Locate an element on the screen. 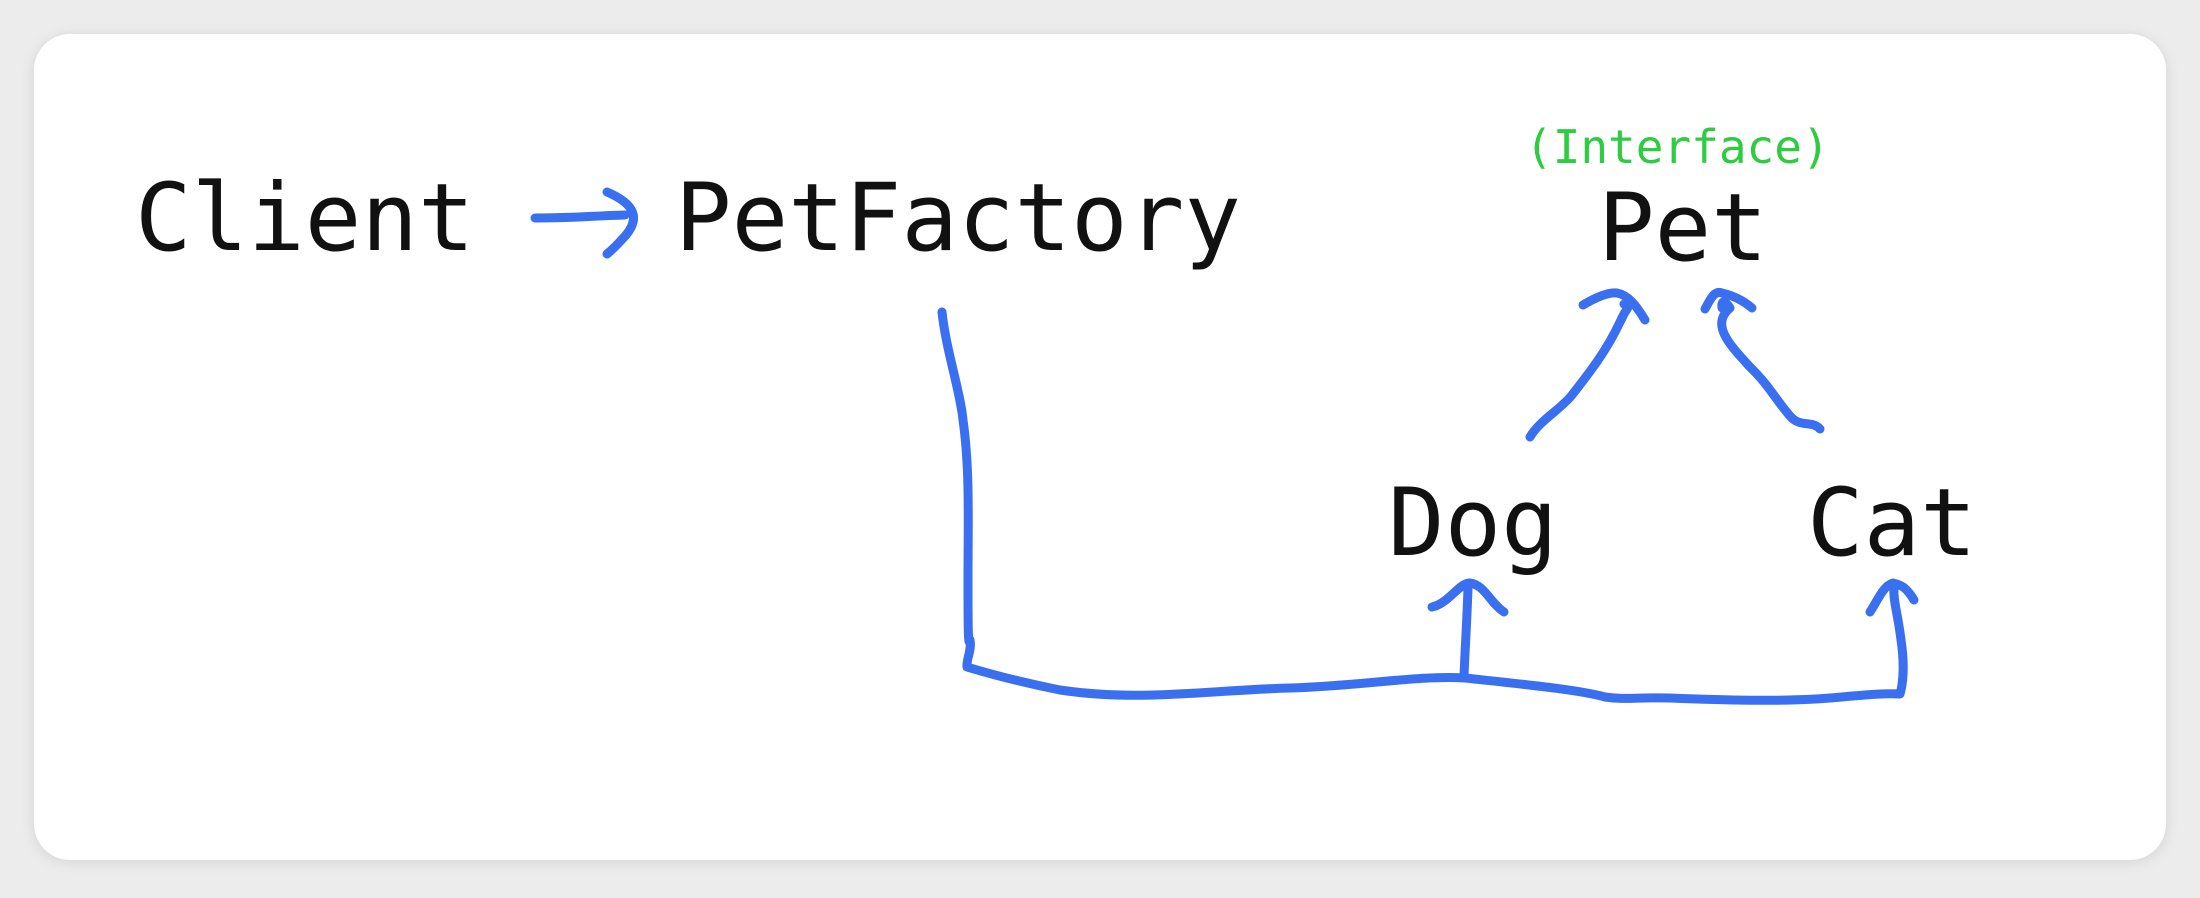  arrow-up-to-dog is located at coordinates (1466, 632).